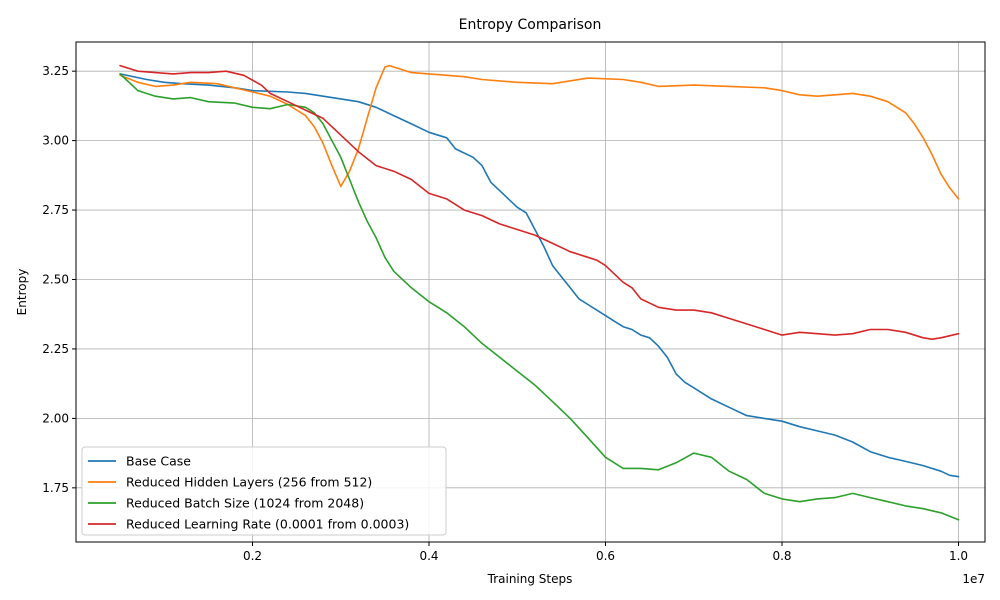 The height and width of the screenshot is (600, 1000). I want to click on chart-title: Entropy Comparison, so click(530, 25).